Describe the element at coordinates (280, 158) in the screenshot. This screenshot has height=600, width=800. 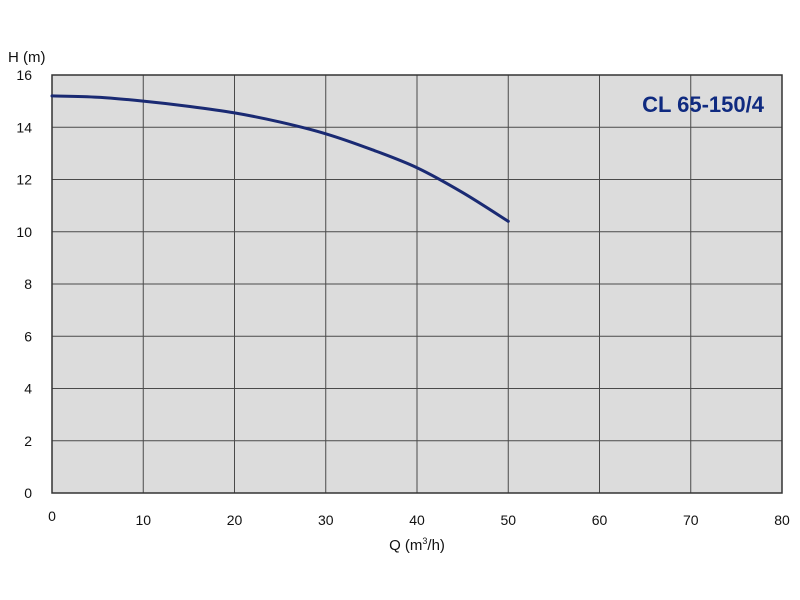
I see `head-curve-line` at that location.